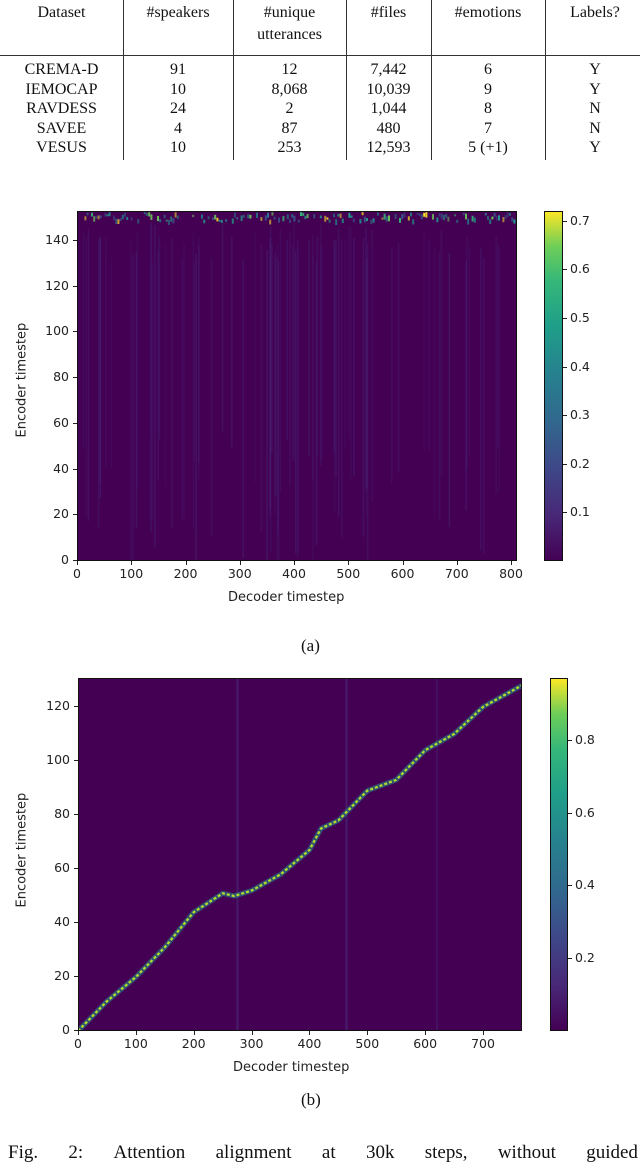  I want to click on caption-word: 30k, so click(380, 1152).